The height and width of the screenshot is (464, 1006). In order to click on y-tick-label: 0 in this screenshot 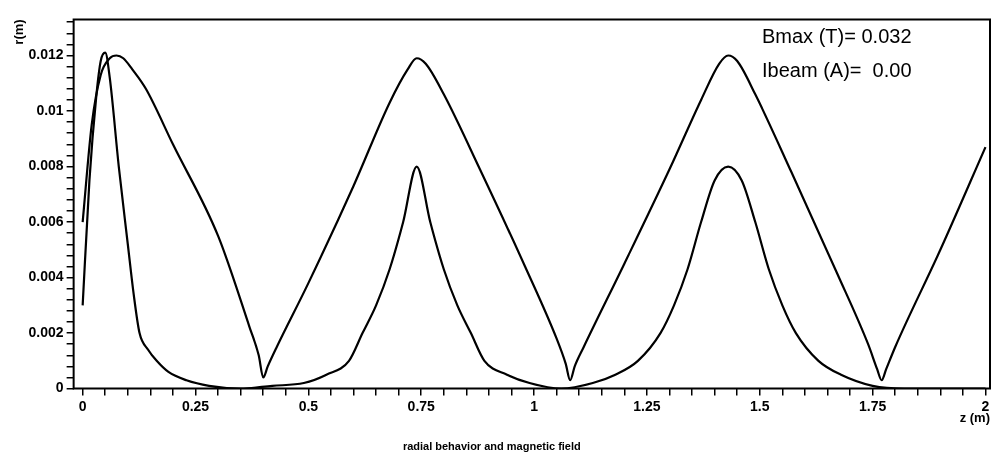, I will do `click(59, 387)`.